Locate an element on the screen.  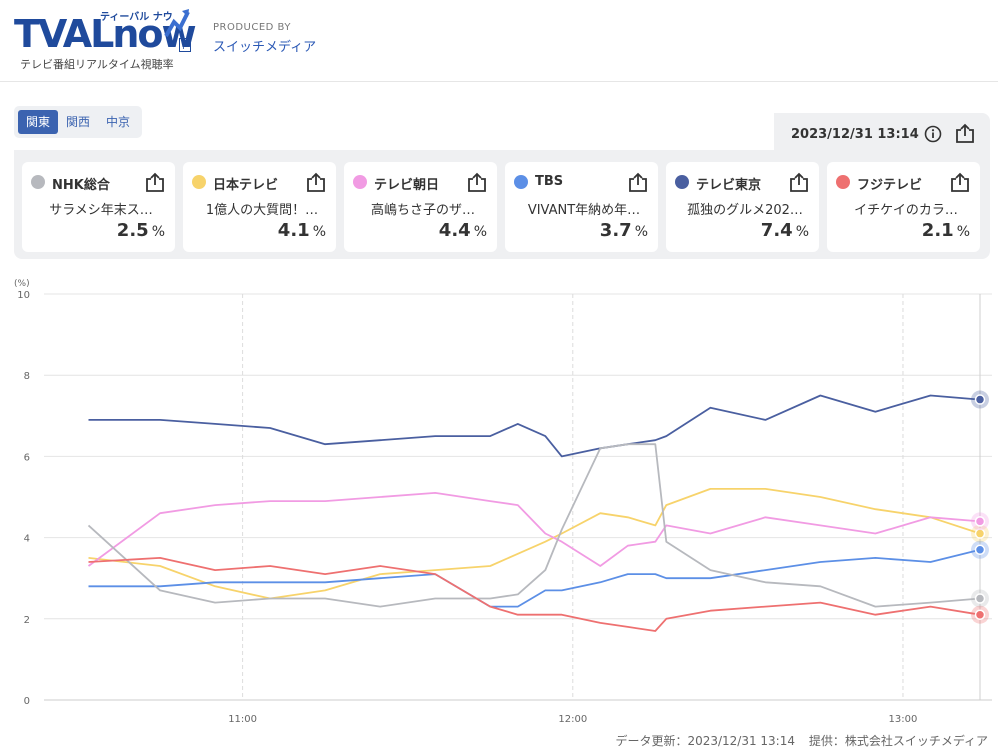
produced-by: PRODUCED BY スイッチメディア is located at coordinates (264, 38).